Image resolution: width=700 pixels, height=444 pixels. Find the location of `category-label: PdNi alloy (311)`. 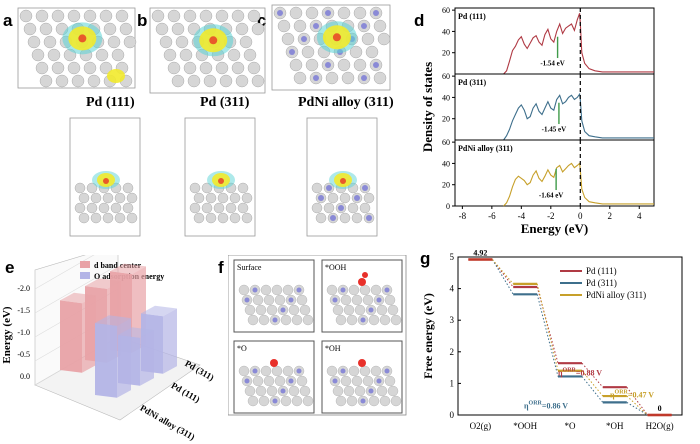

category-label: PdNi alloy (311) is located at coordinates (167, 422).